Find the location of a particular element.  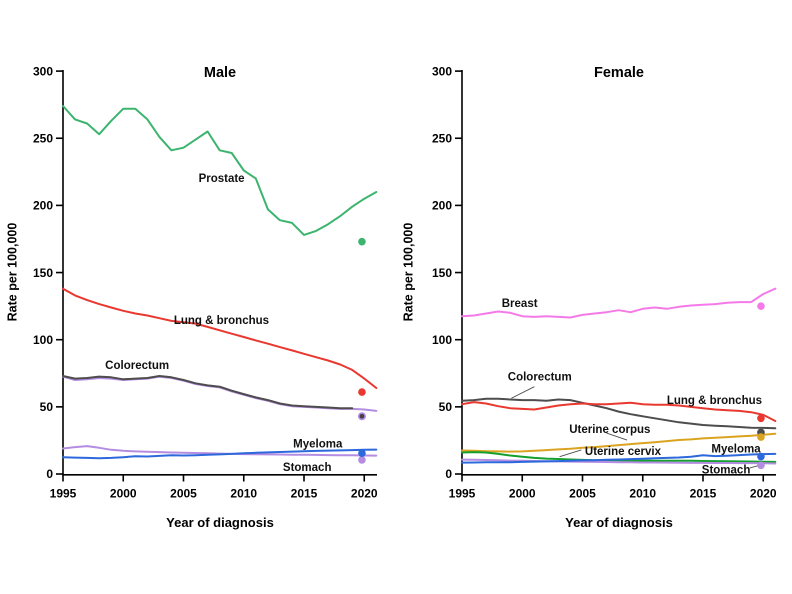

uterine-corpus-line is located at coordinates (619, 442).